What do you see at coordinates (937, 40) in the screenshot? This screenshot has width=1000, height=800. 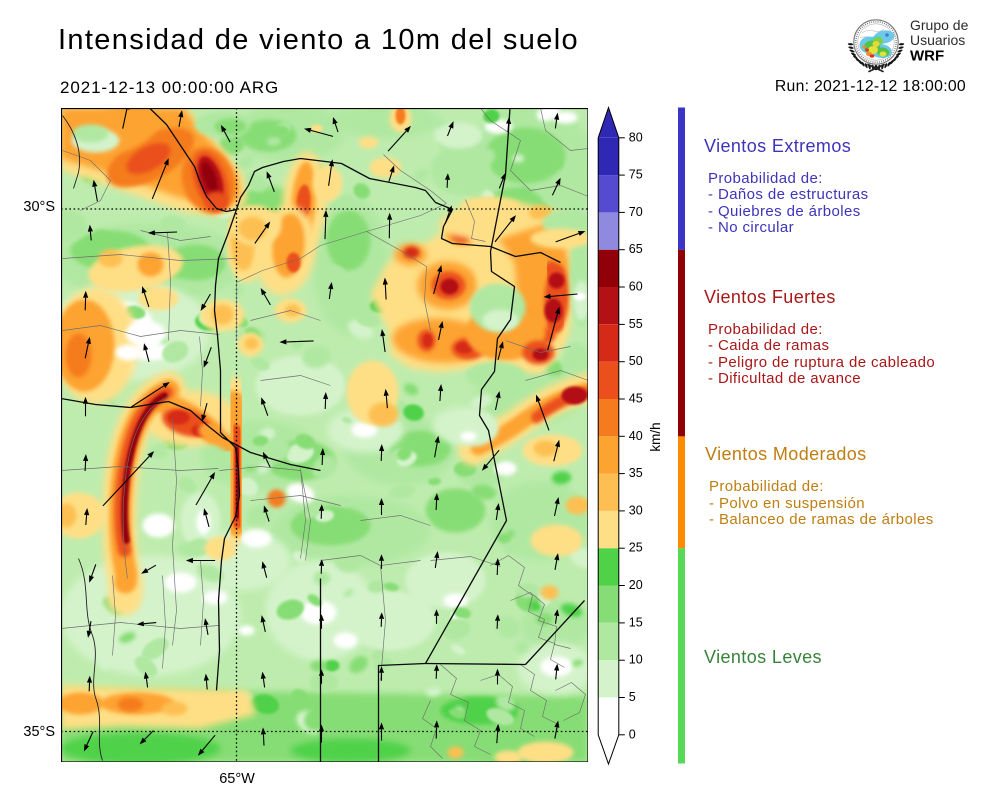 I see `svg-text: Usuarios` at bounding box center [937, 40].